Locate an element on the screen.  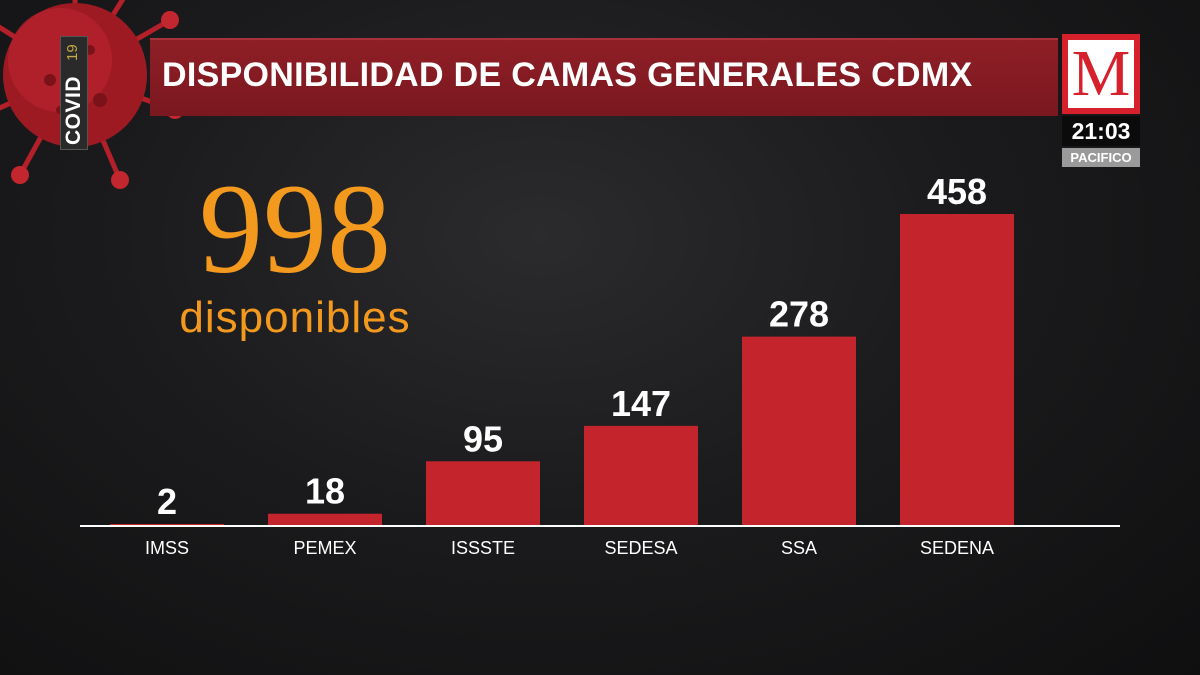
category-label-issste: ISSSTE is located at coordinates (483, 548).